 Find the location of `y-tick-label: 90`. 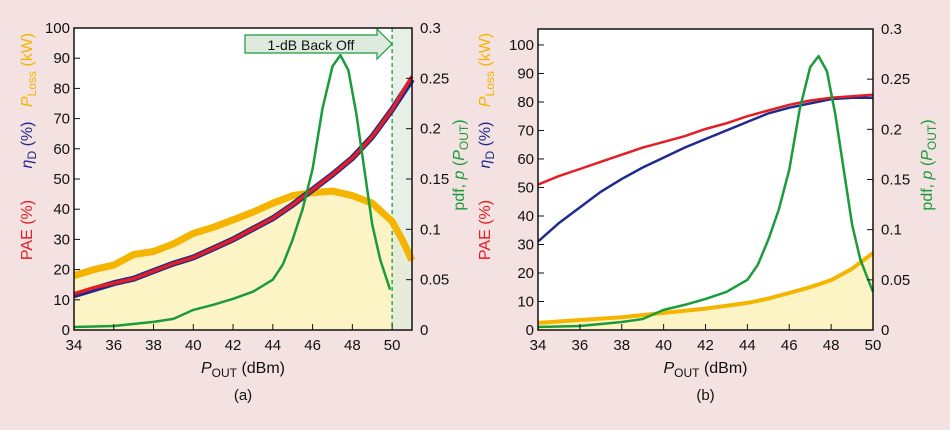

y-tick-label: 90 is located at coordinates (525, 73).